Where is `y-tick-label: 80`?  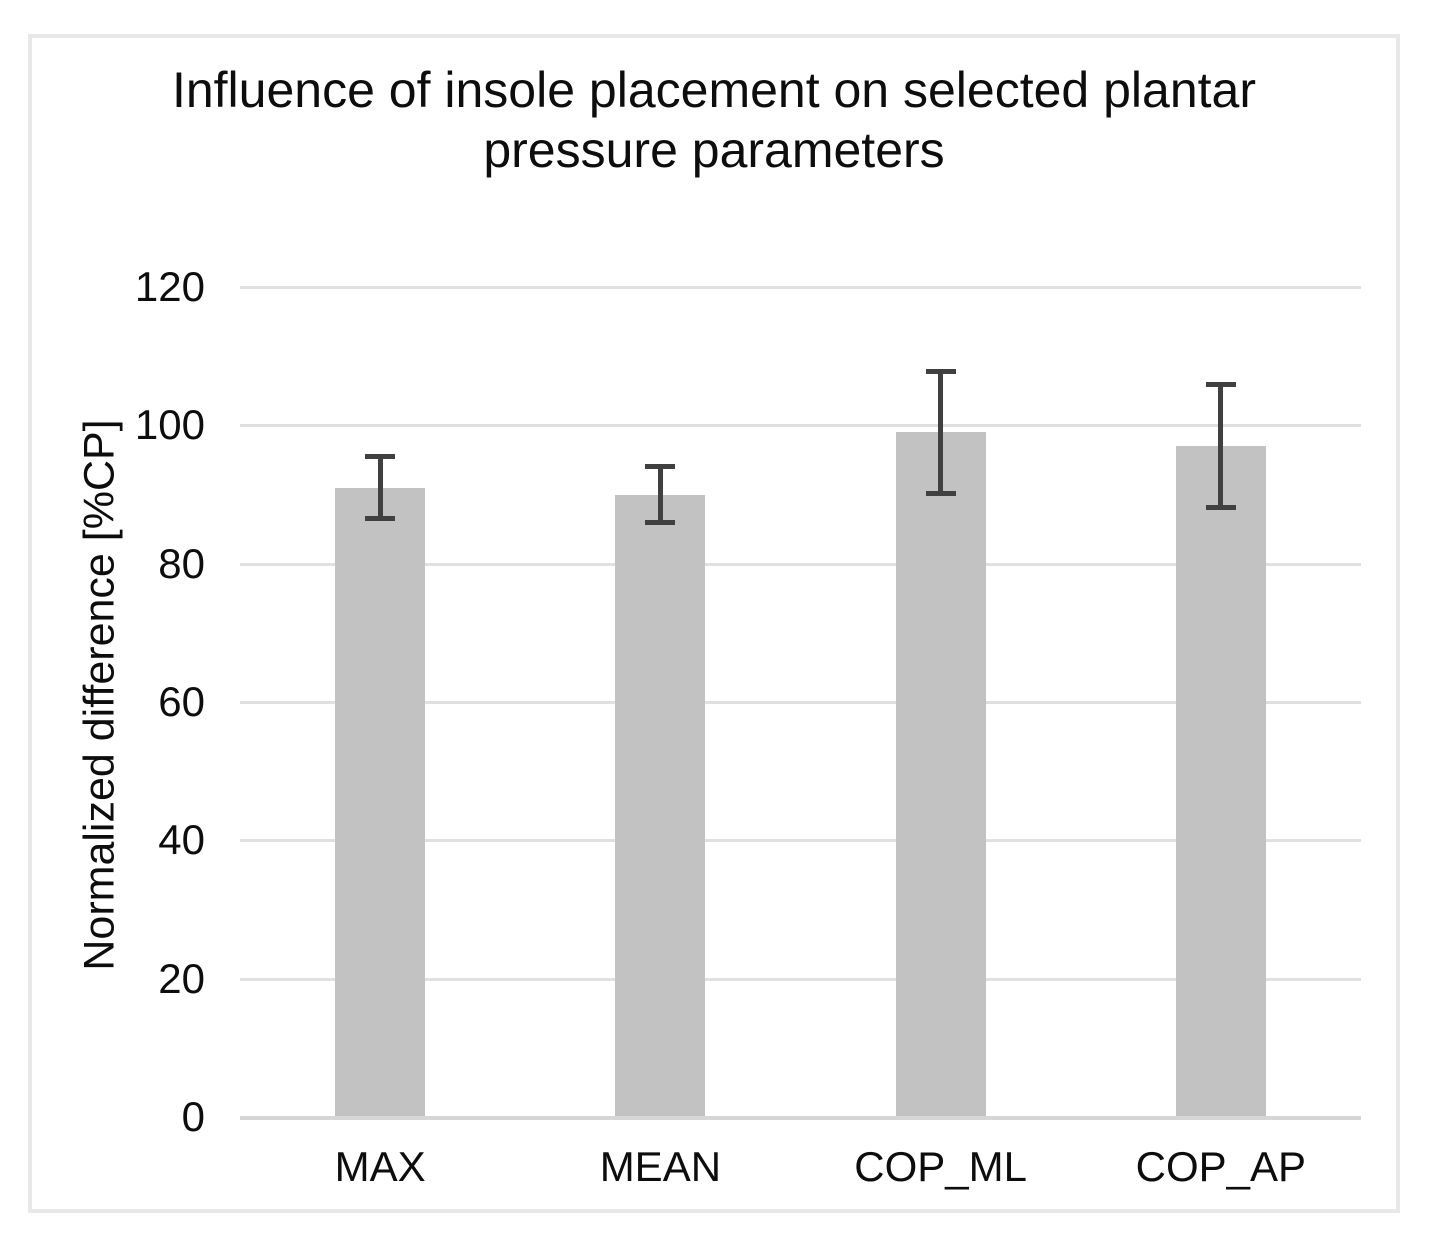 y-tick-label: 80 is located at coordinates (181, 563).